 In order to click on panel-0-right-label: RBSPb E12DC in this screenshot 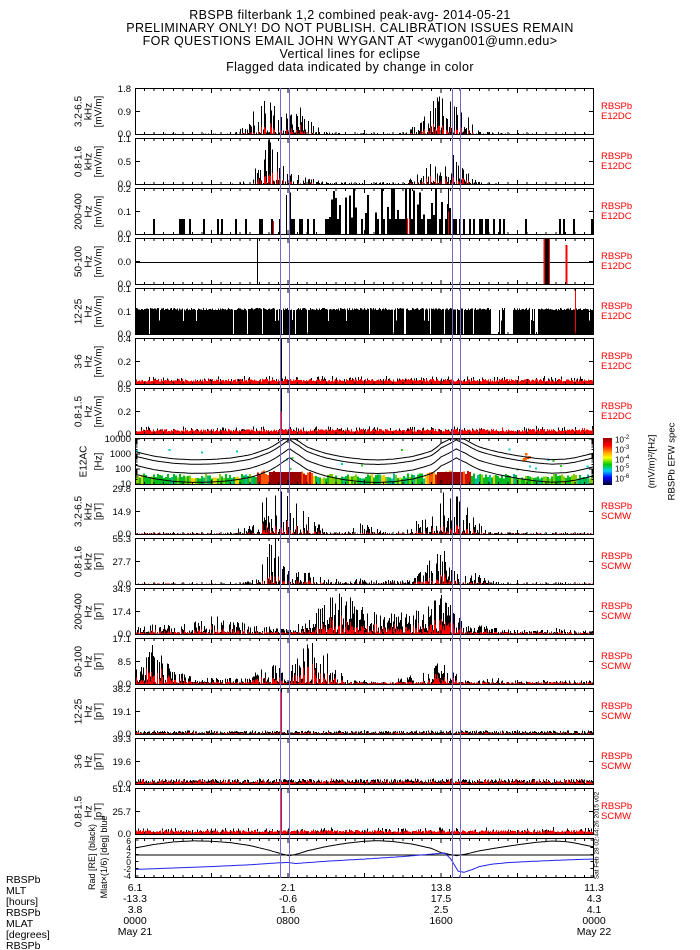, I will do `click(617, 111)`.